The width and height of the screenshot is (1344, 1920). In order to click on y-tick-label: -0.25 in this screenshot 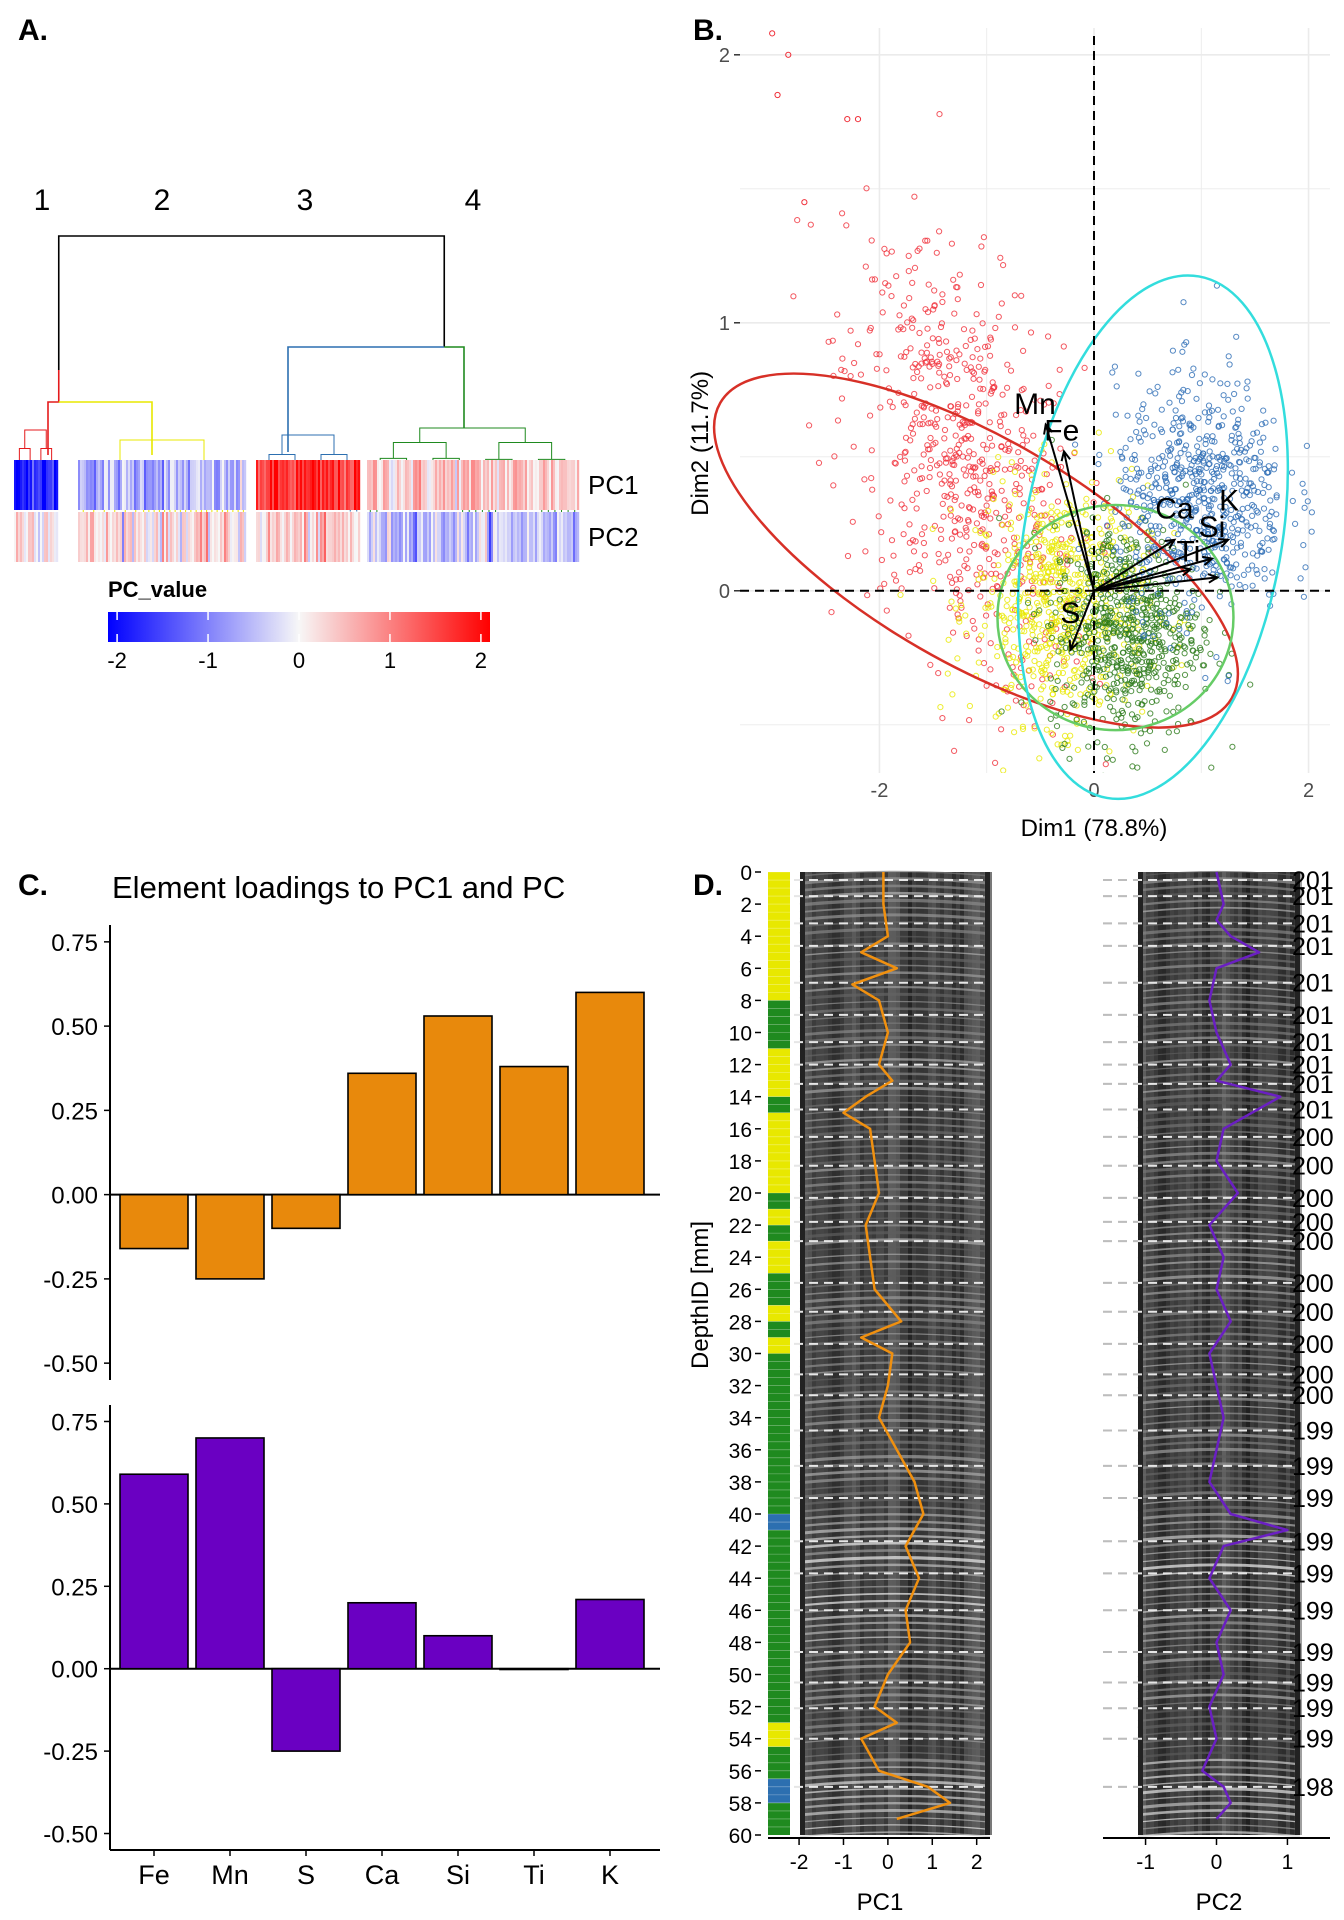, I will do `click(70, 1280)`.